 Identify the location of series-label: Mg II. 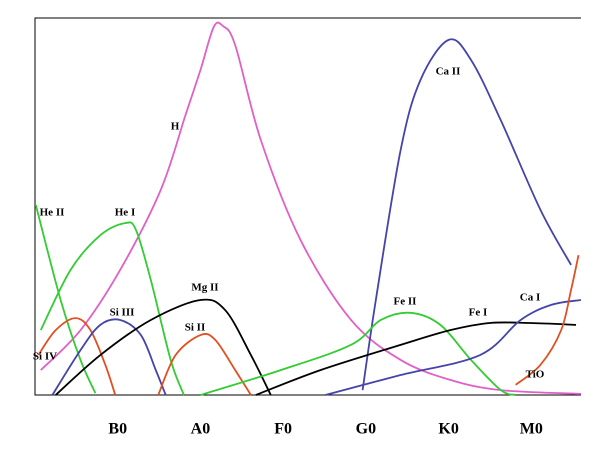
(204, 288).